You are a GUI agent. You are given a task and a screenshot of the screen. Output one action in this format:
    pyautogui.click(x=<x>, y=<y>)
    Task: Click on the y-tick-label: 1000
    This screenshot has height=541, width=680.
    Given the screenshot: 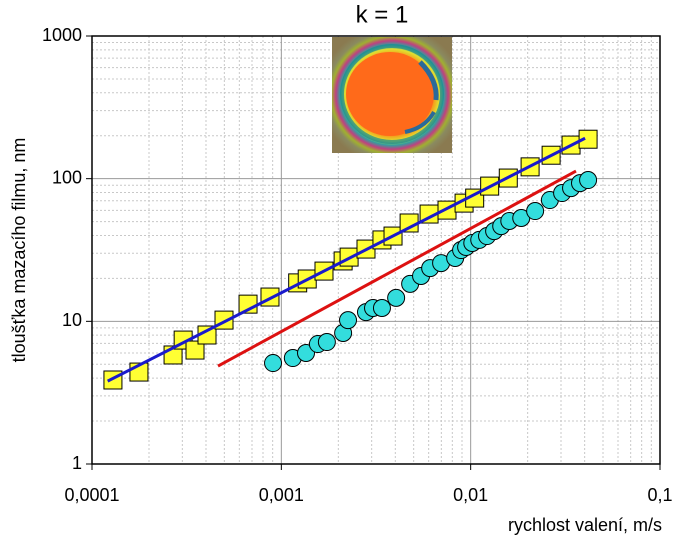 What is the action you would take?
    pyautogui.click(x=62, y=35)
    